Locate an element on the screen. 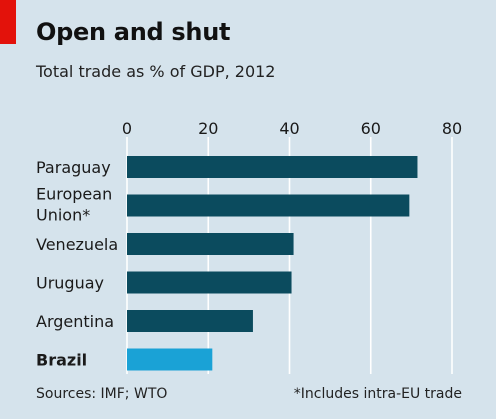 Image resolution: width=496 pixels, height=419 pixels. x-tick-label: 80 is located at coordinates (452, 128).